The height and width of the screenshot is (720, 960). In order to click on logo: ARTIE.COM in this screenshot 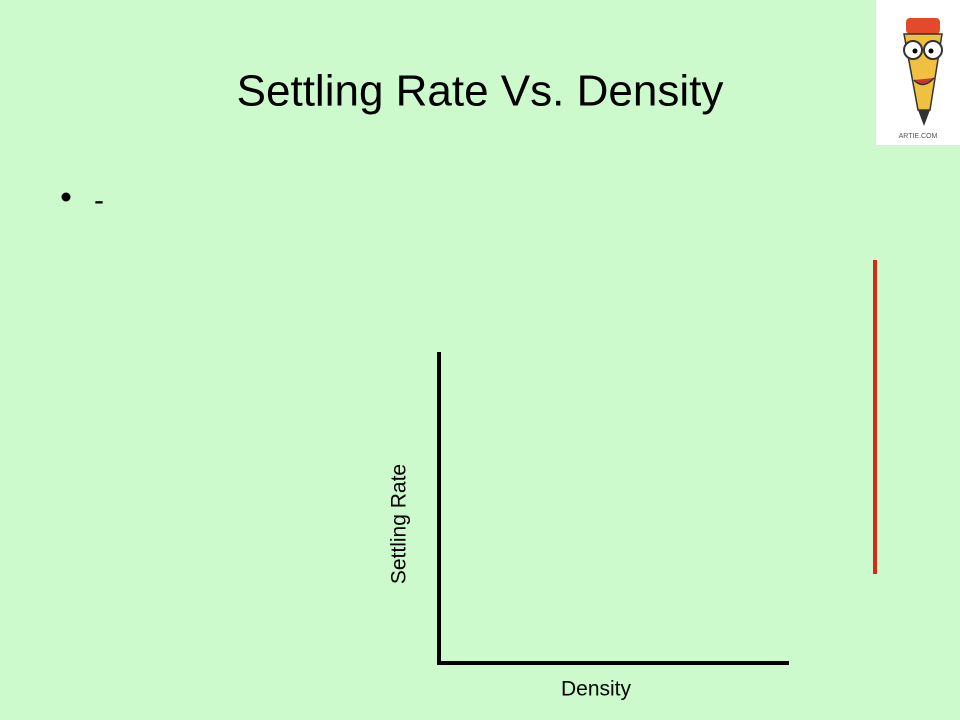, I will do `click(918, 72)`.